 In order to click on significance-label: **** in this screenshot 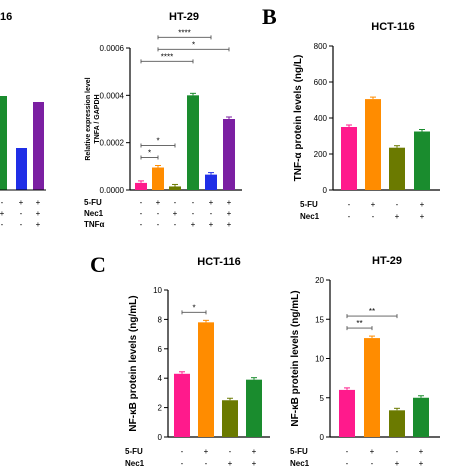, I will do `click(184, 32)`.